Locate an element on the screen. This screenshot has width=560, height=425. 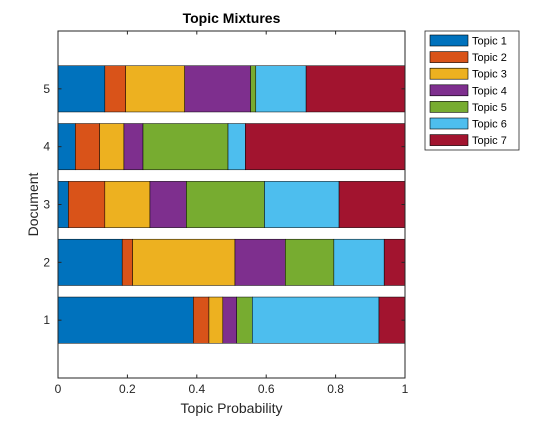
x-tick-label: 0 is located at coordinates (58, 389).